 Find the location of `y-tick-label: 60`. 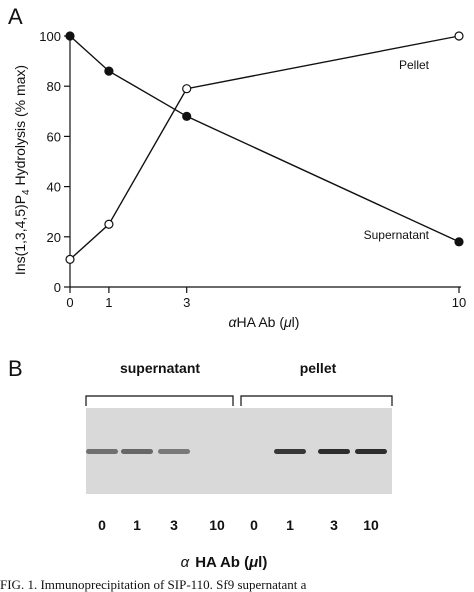

y-tick-label: 60 is located at coordinates (54, 136).